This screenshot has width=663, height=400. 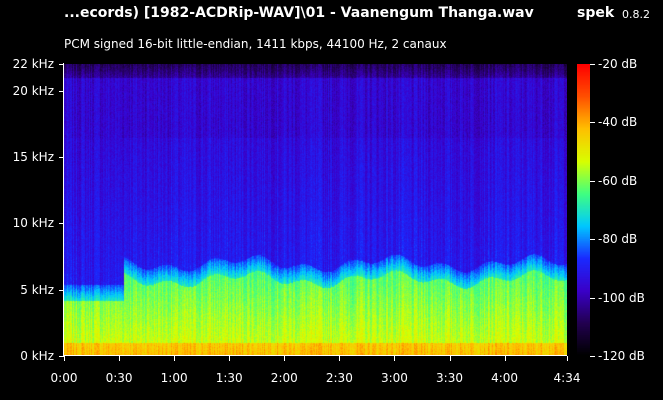 What do you see at coordinates (339, 378) in the screenshot?
I see `time-tick-label: 2:30` at bounding box center [339, 378].